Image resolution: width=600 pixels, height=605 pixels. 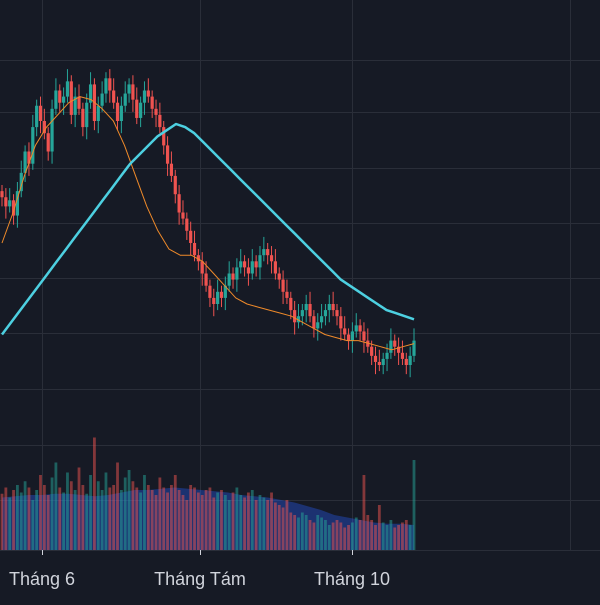 What do you see at coordinates (42, 579) in the screenshot?
I see `time-axis-tick-label: Tháng 6` at bounding box center [42, 579].